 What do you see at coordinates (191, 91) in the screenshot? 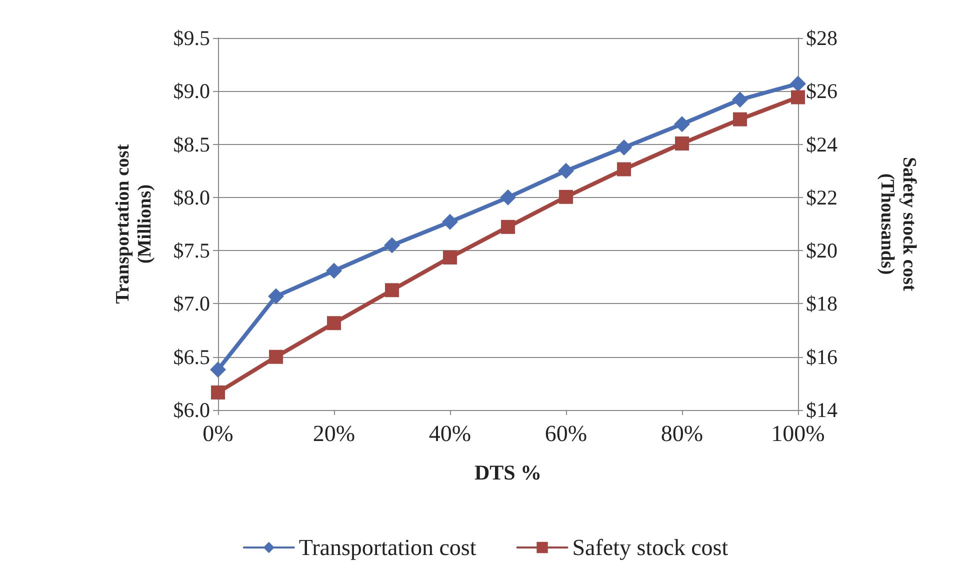
I see `y-tick-label: $9.0` at bounding box center [191, 91].